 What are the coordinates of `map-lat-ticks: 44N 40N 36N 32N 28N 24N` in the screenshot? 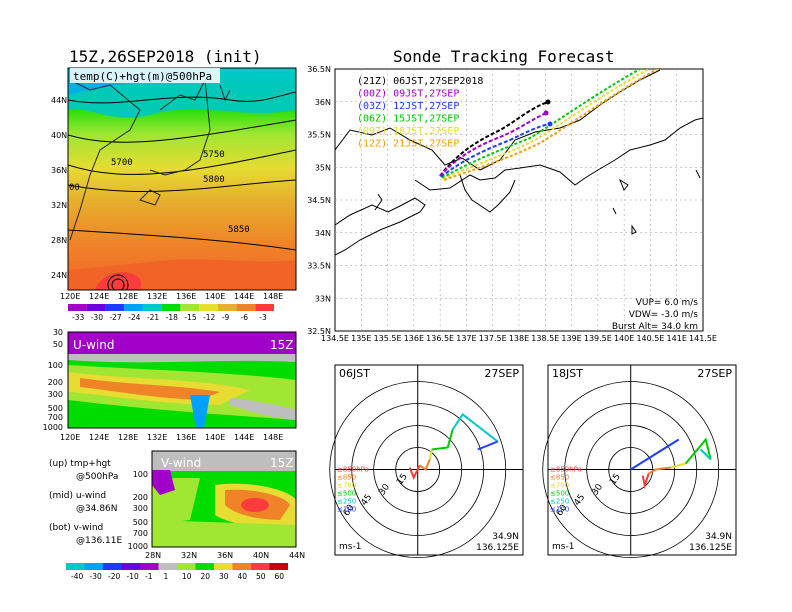 It's located at (59, 188).